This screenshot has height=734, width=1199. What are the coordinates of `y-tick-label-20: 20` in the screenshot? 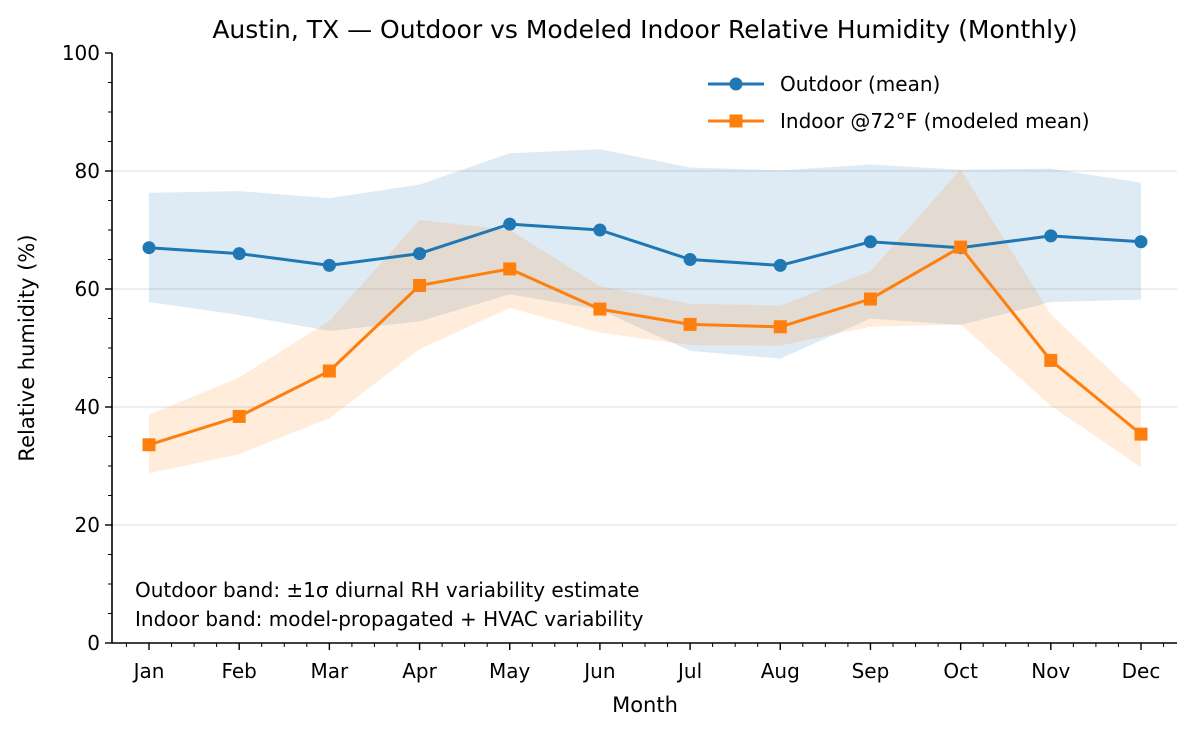 It's located at (87, 525).